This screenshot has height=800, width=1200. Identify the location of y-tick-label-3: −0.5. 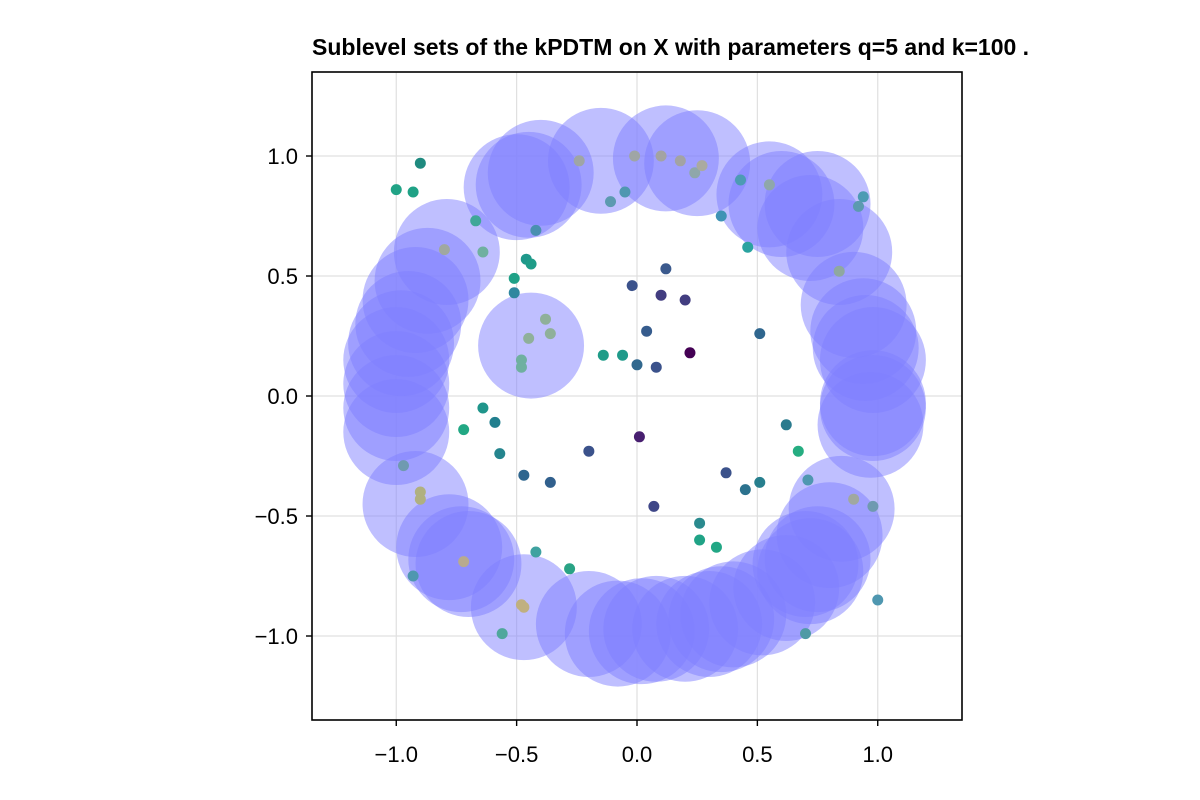
(276, 516).